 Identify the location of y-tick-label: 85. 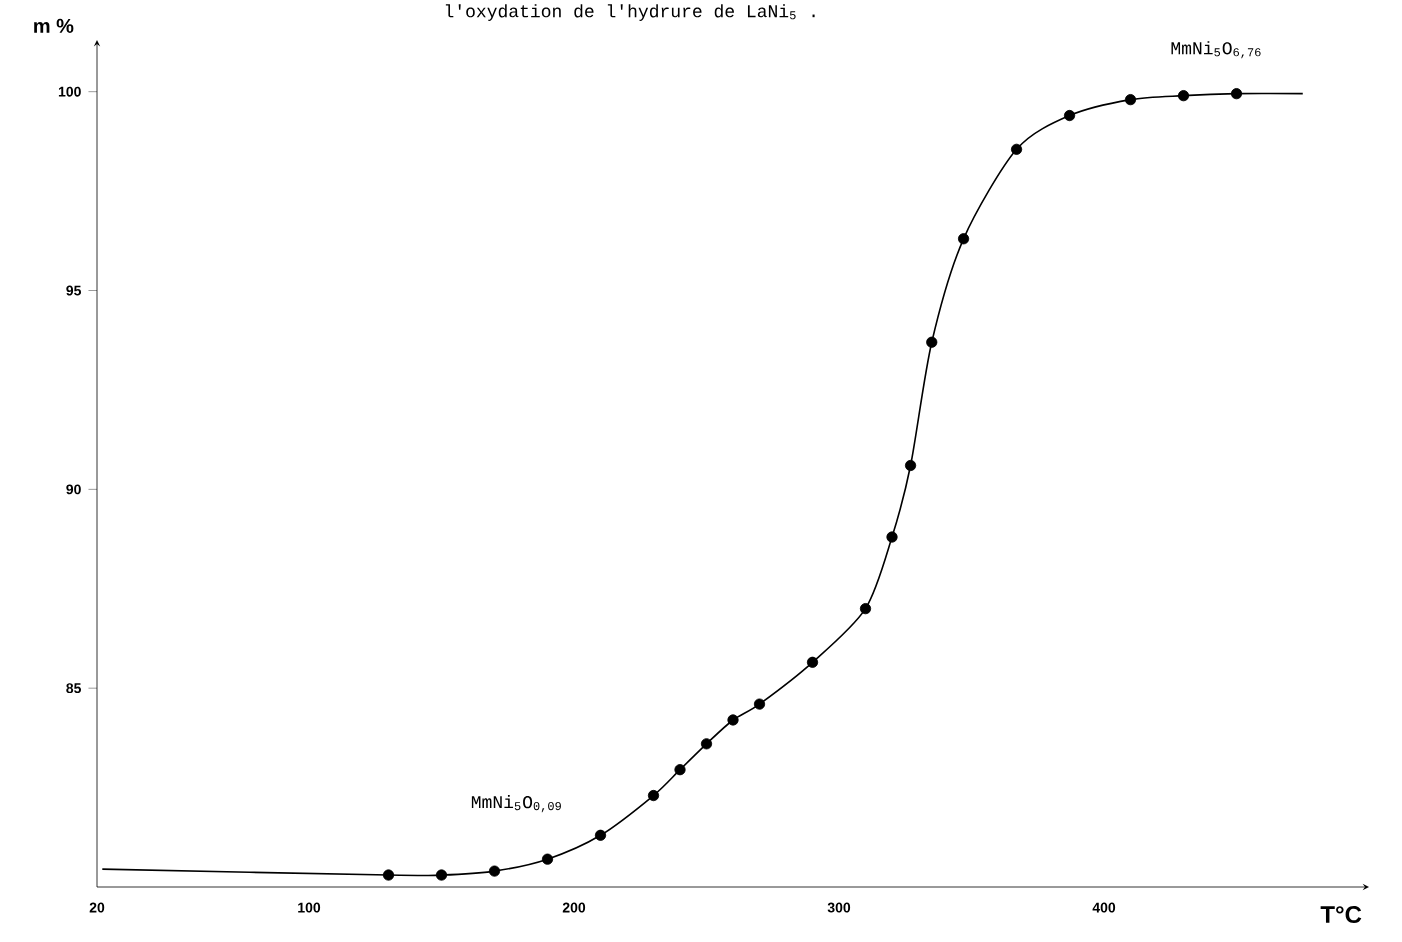
(74, 688).